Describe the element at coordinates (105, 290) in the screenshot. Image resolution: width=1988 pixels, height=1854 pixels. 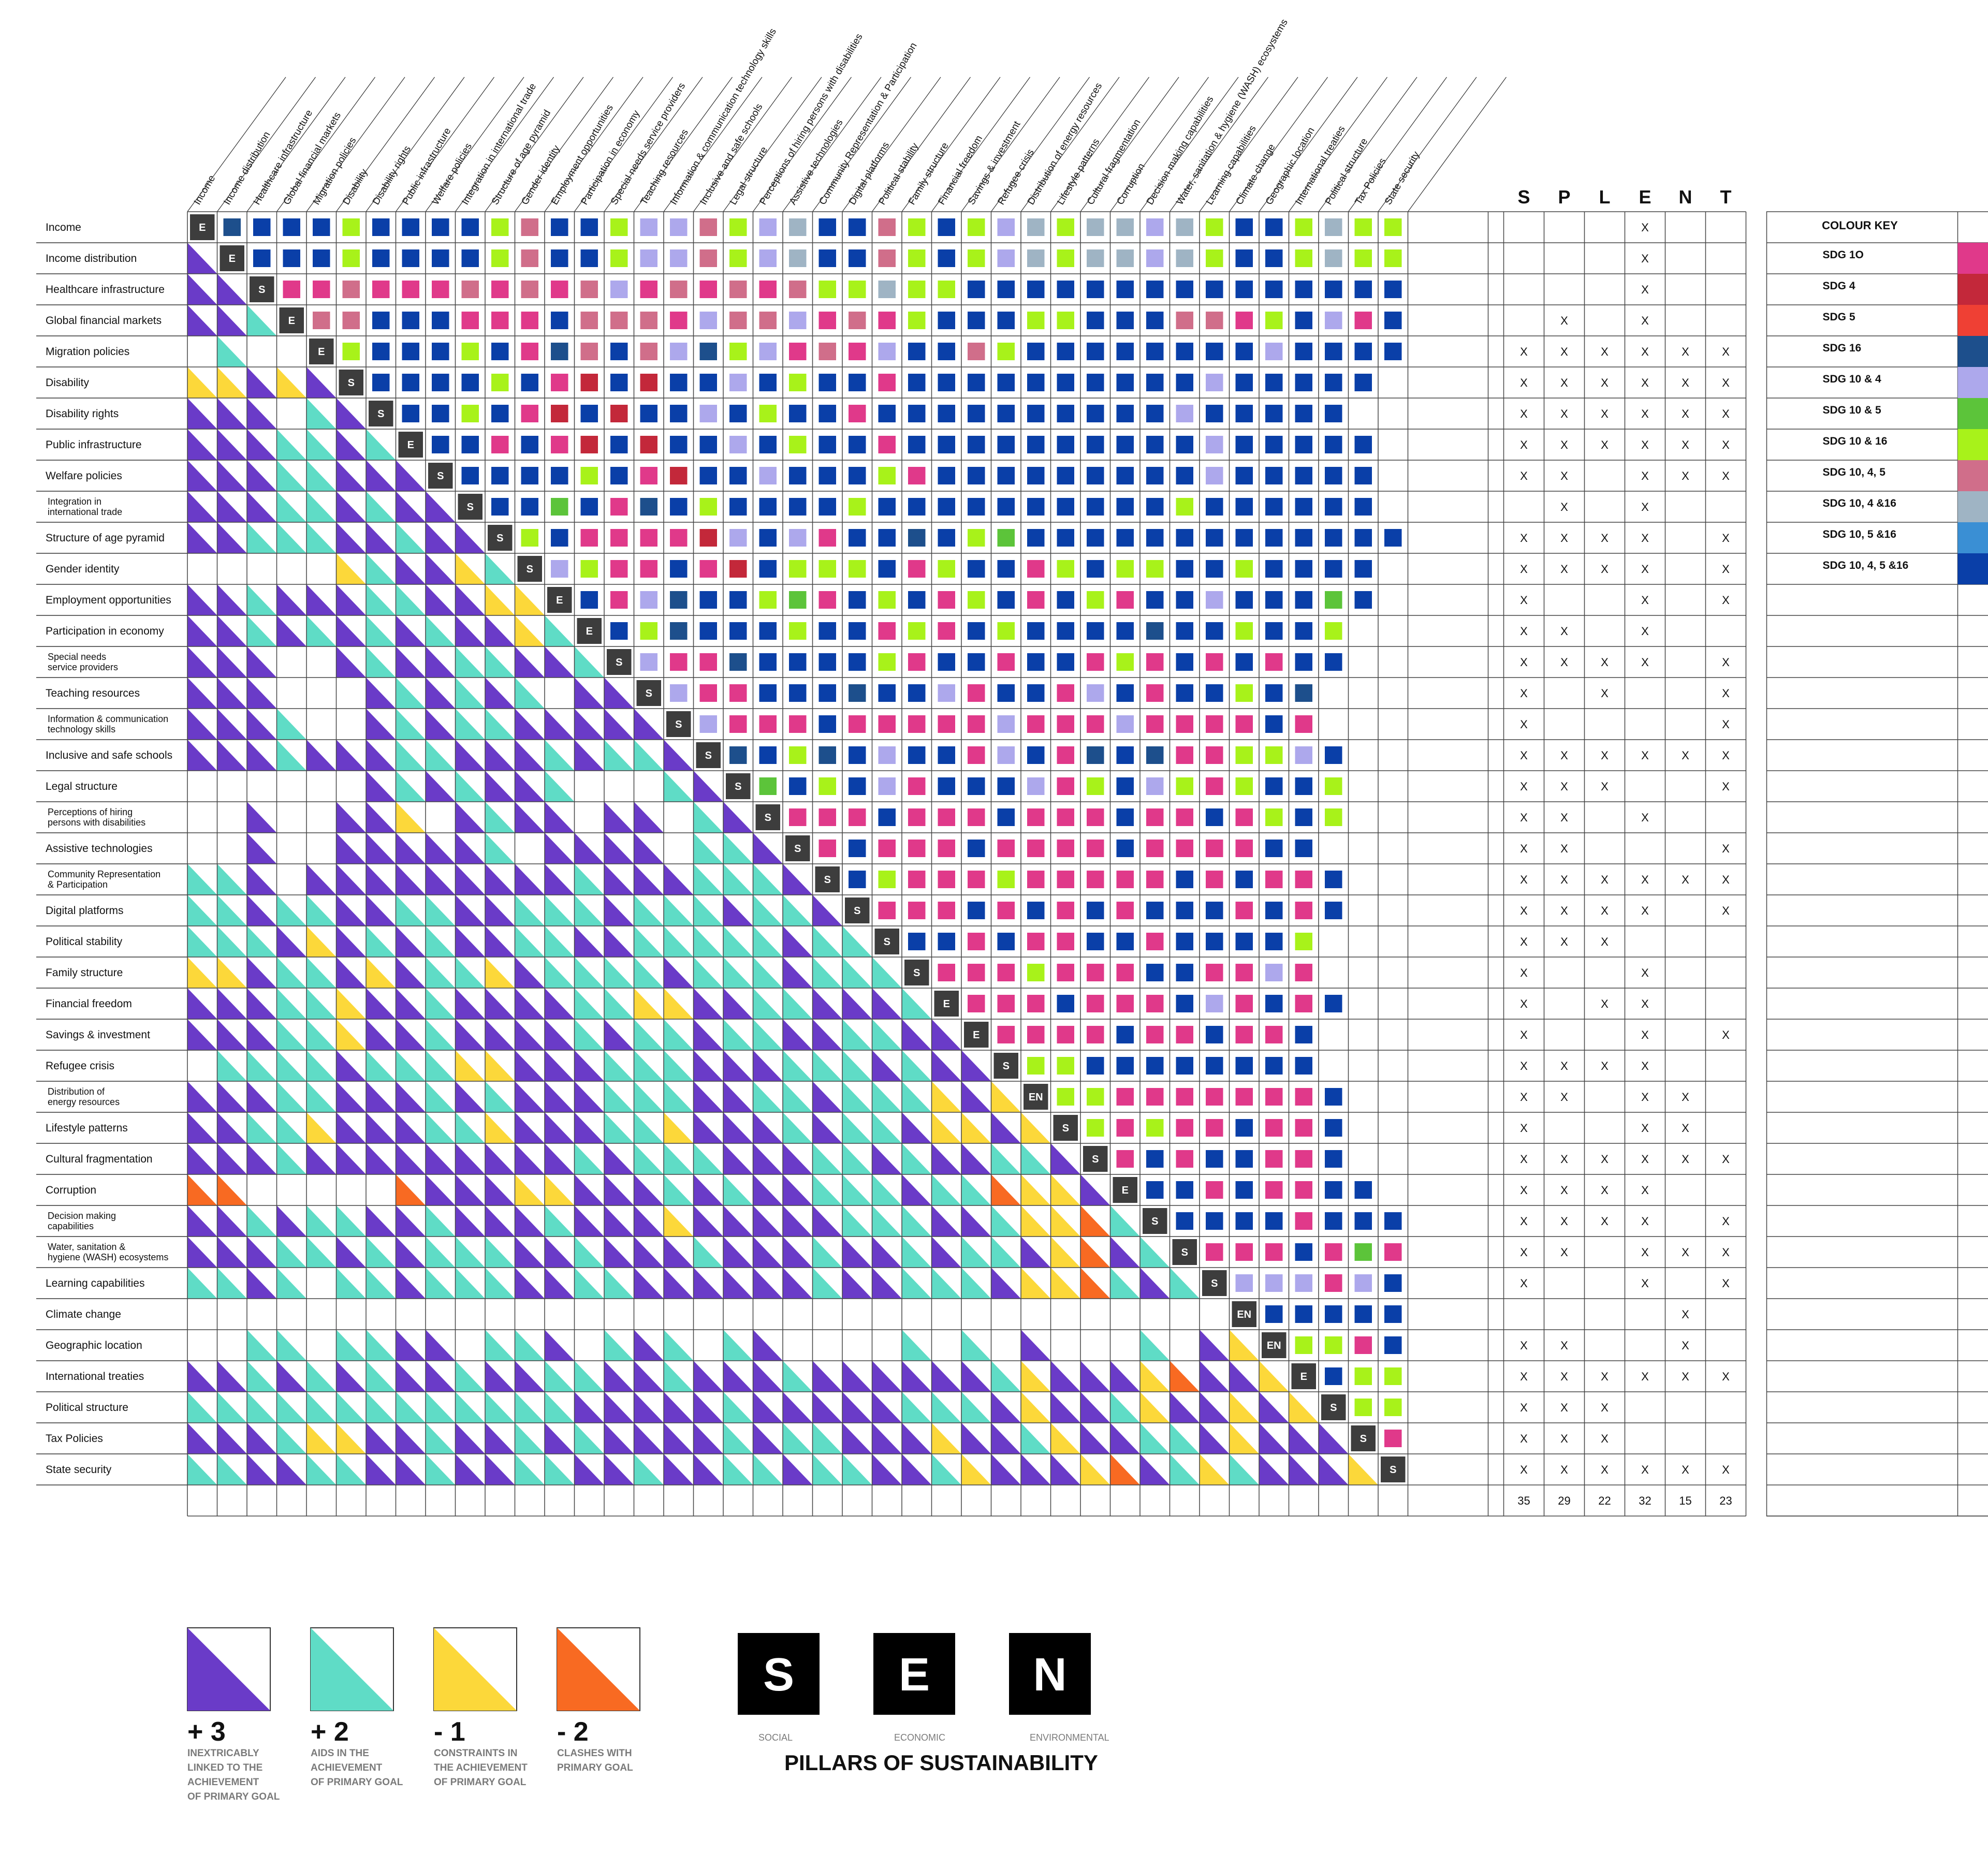
I see `row-label: Healthcare infrastructure` at that location.